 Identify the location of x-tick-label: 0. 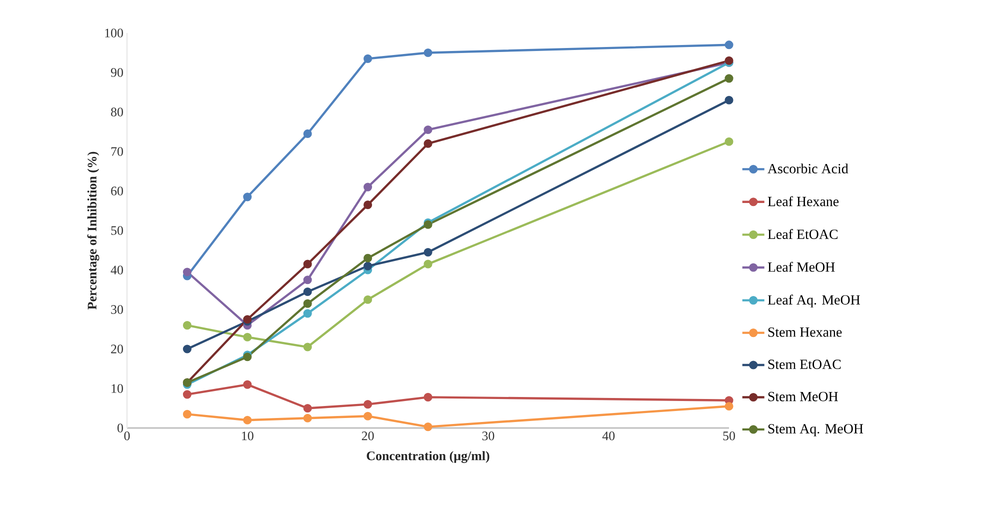
(127, 436).